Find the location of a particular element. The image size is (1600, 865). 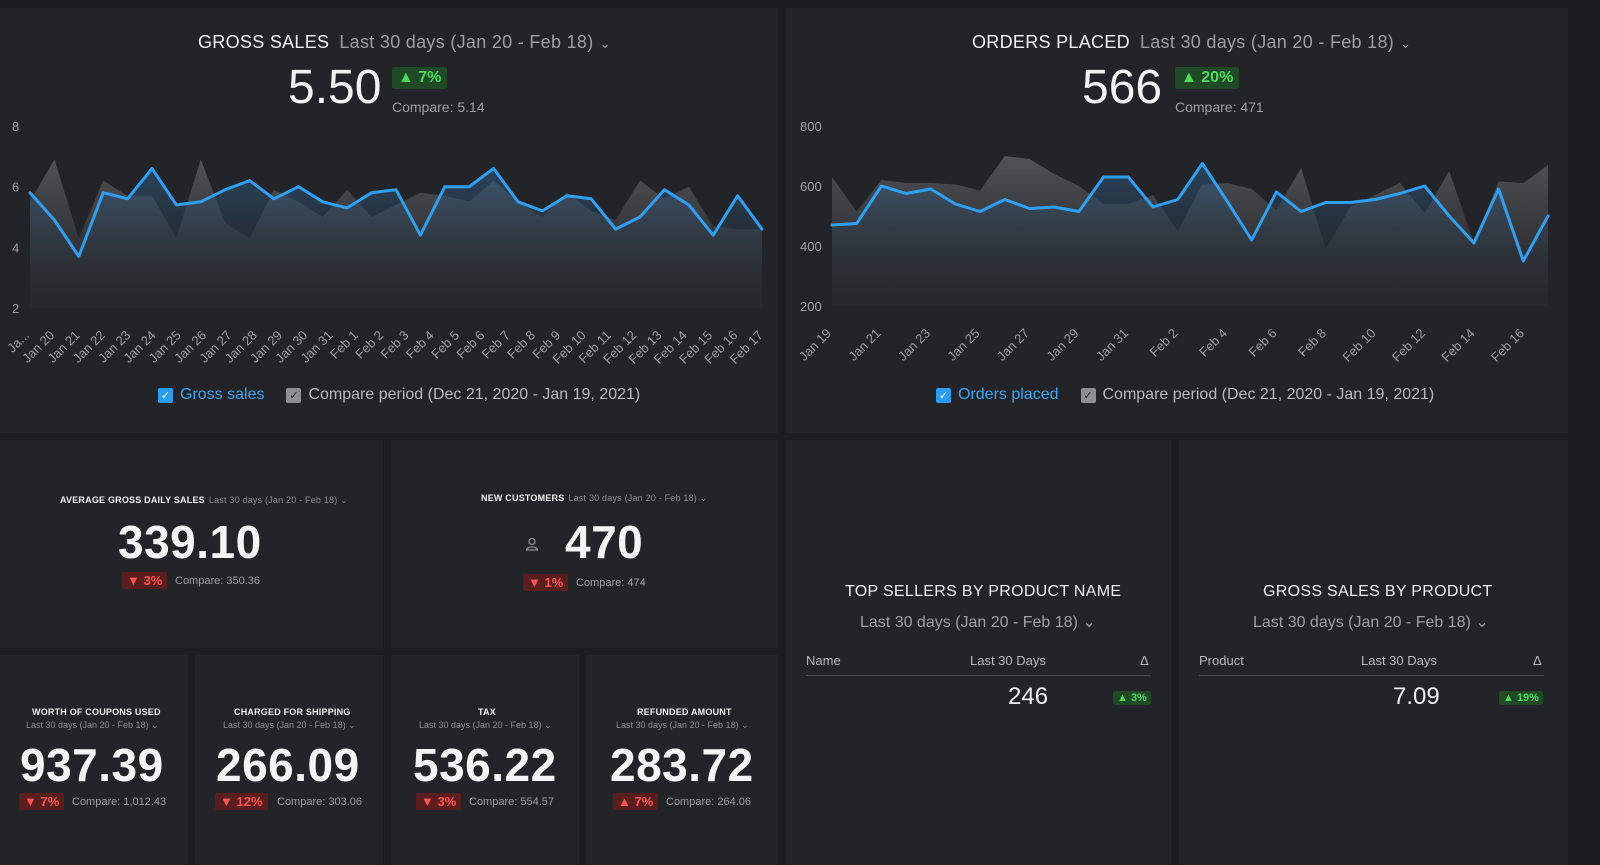

legend-label-orders-placed: Orders placed is located at coordinates (1008, 394).